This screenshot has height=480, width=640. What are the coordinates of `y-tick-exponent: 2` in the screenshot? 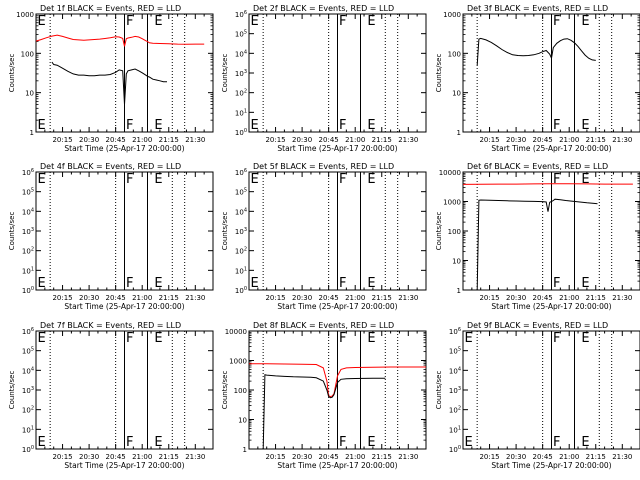 It's located at (459, 409).